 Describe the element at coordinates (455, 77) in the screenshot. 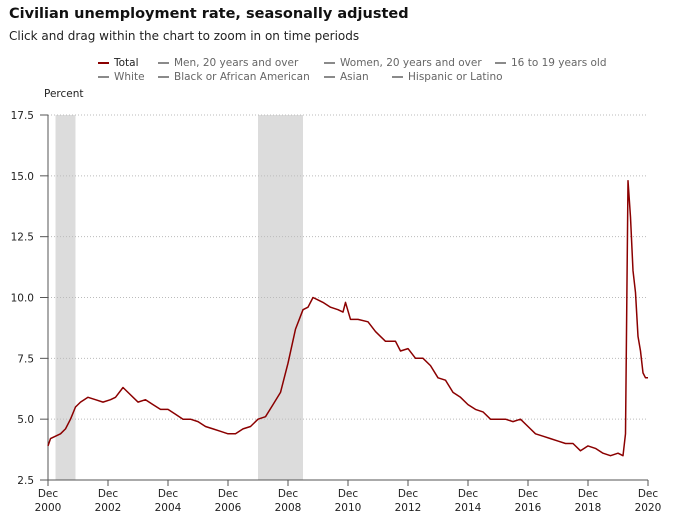

I see `legend-label: Hispanic or Latino` at that location.